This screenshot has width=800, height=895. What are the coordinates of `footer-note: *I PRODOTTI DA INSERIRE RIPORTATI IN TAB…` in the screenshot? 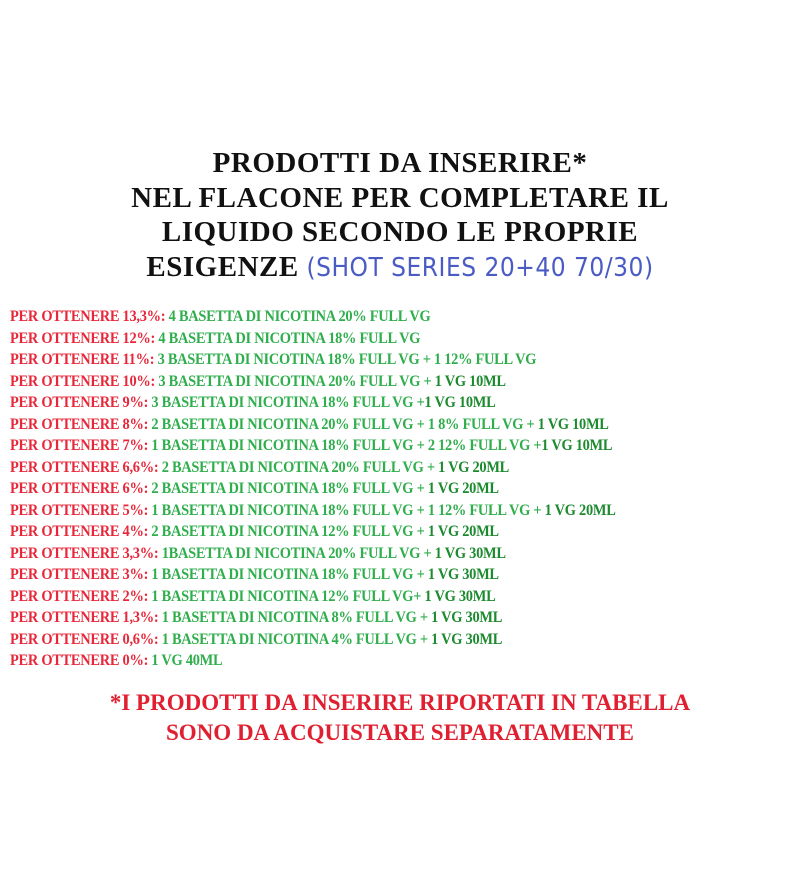 It's located at (400, 718).